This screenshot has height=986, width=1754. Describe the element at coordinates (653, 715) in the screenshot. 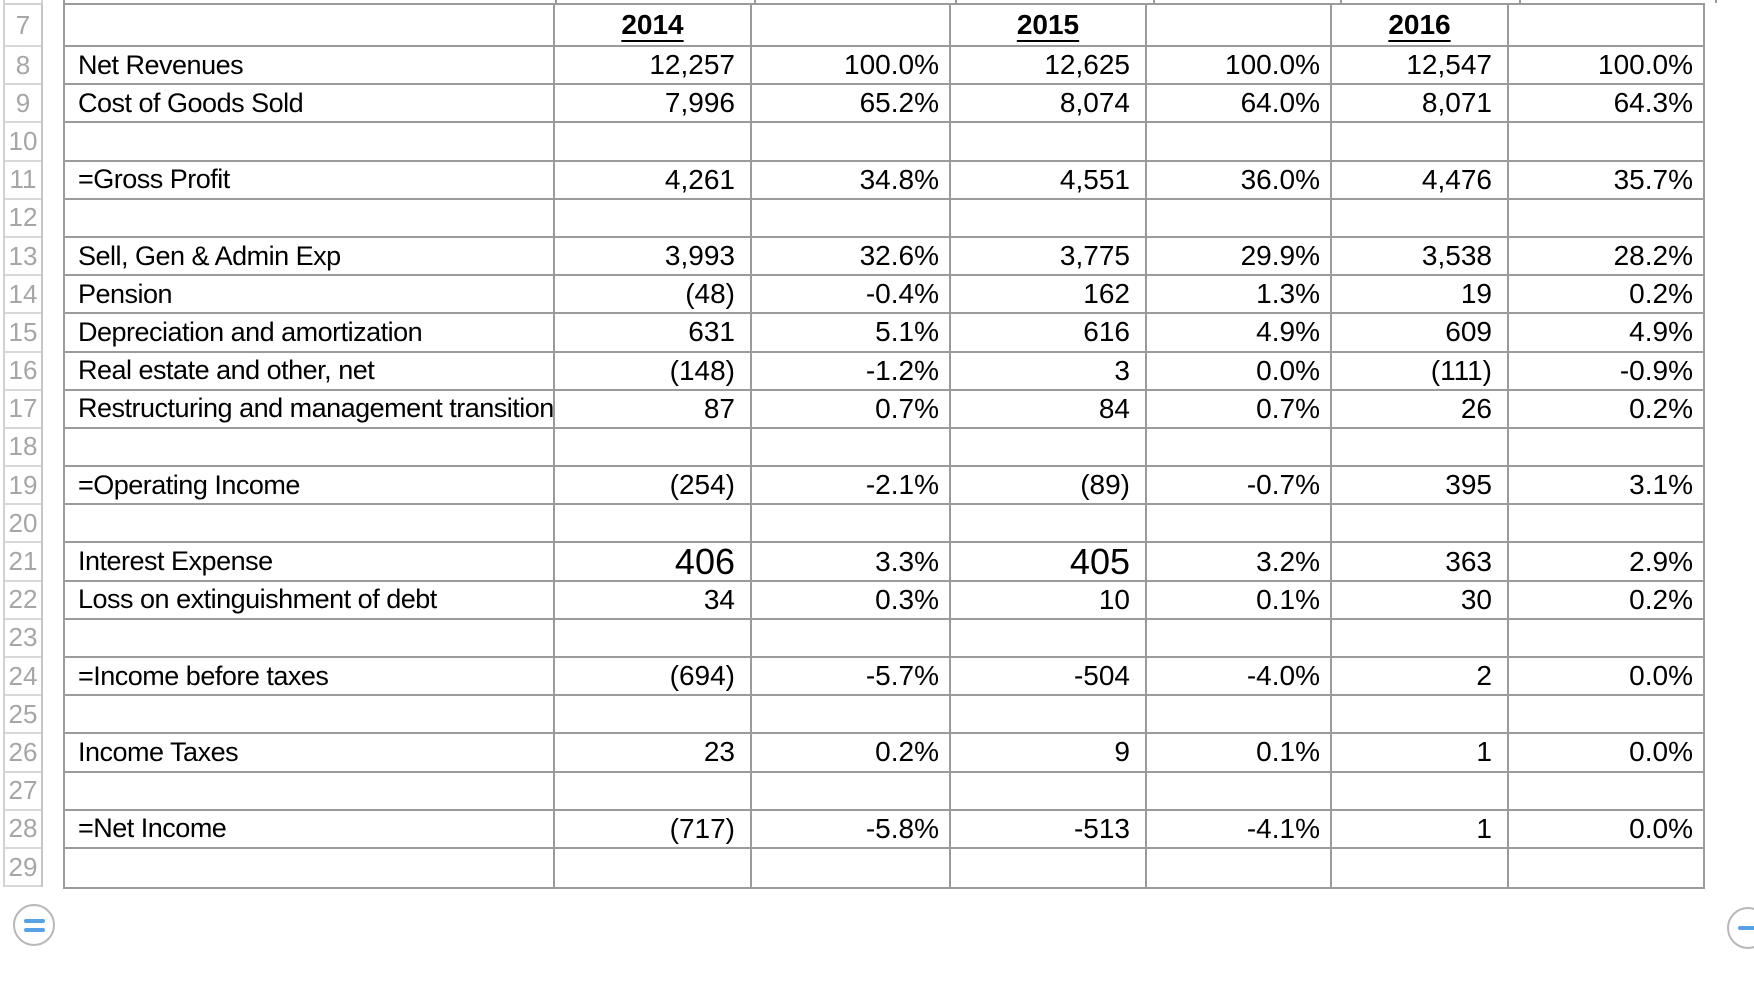

I see `cell-B25` at that location.